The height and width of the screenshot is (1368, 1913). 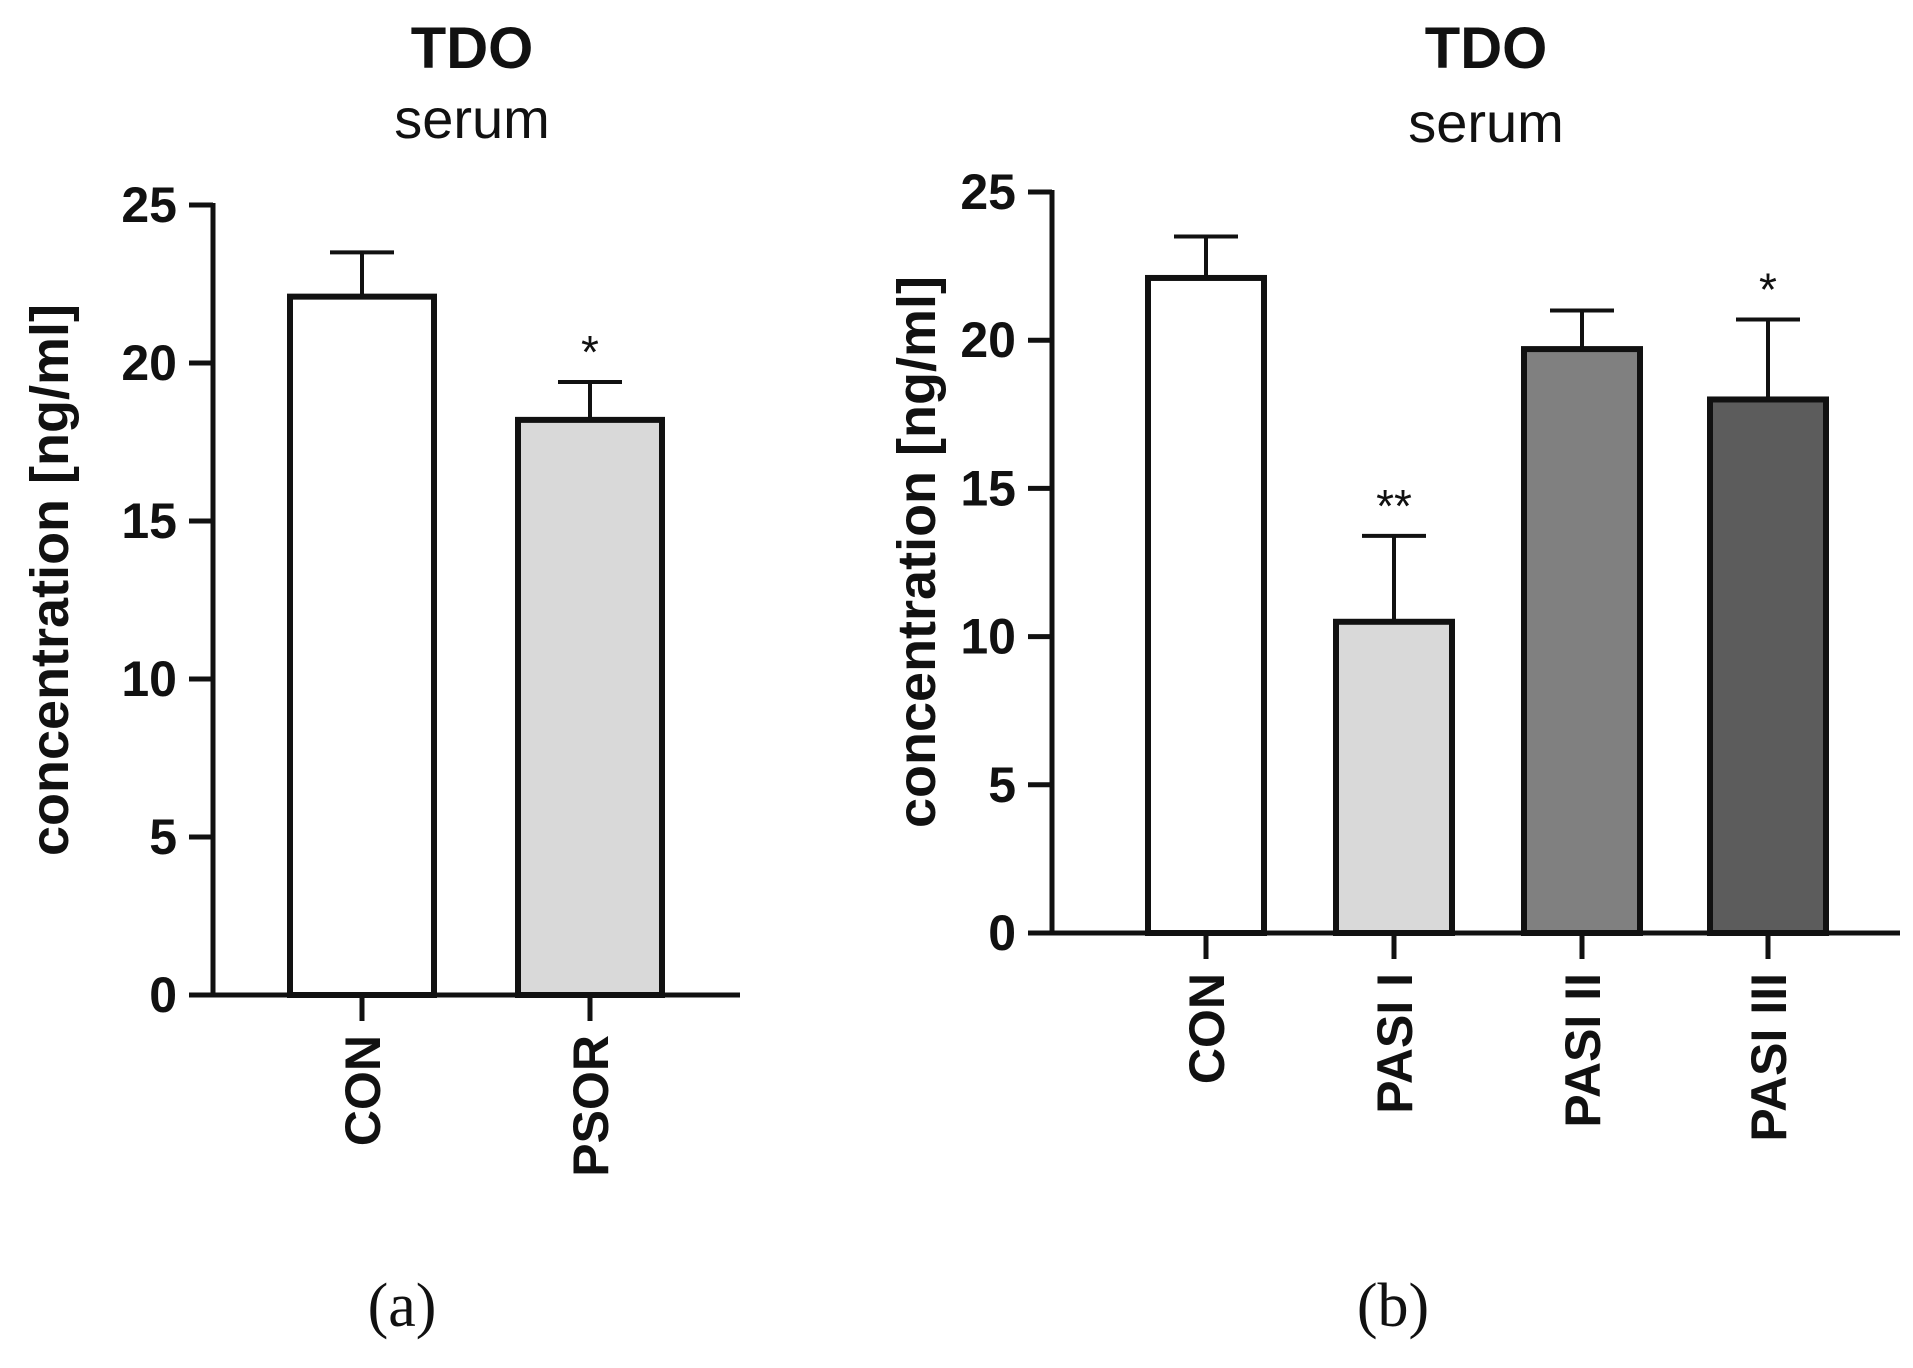 I want to click on x-tick-label: PASI I, so click(x=1395, y=1043).